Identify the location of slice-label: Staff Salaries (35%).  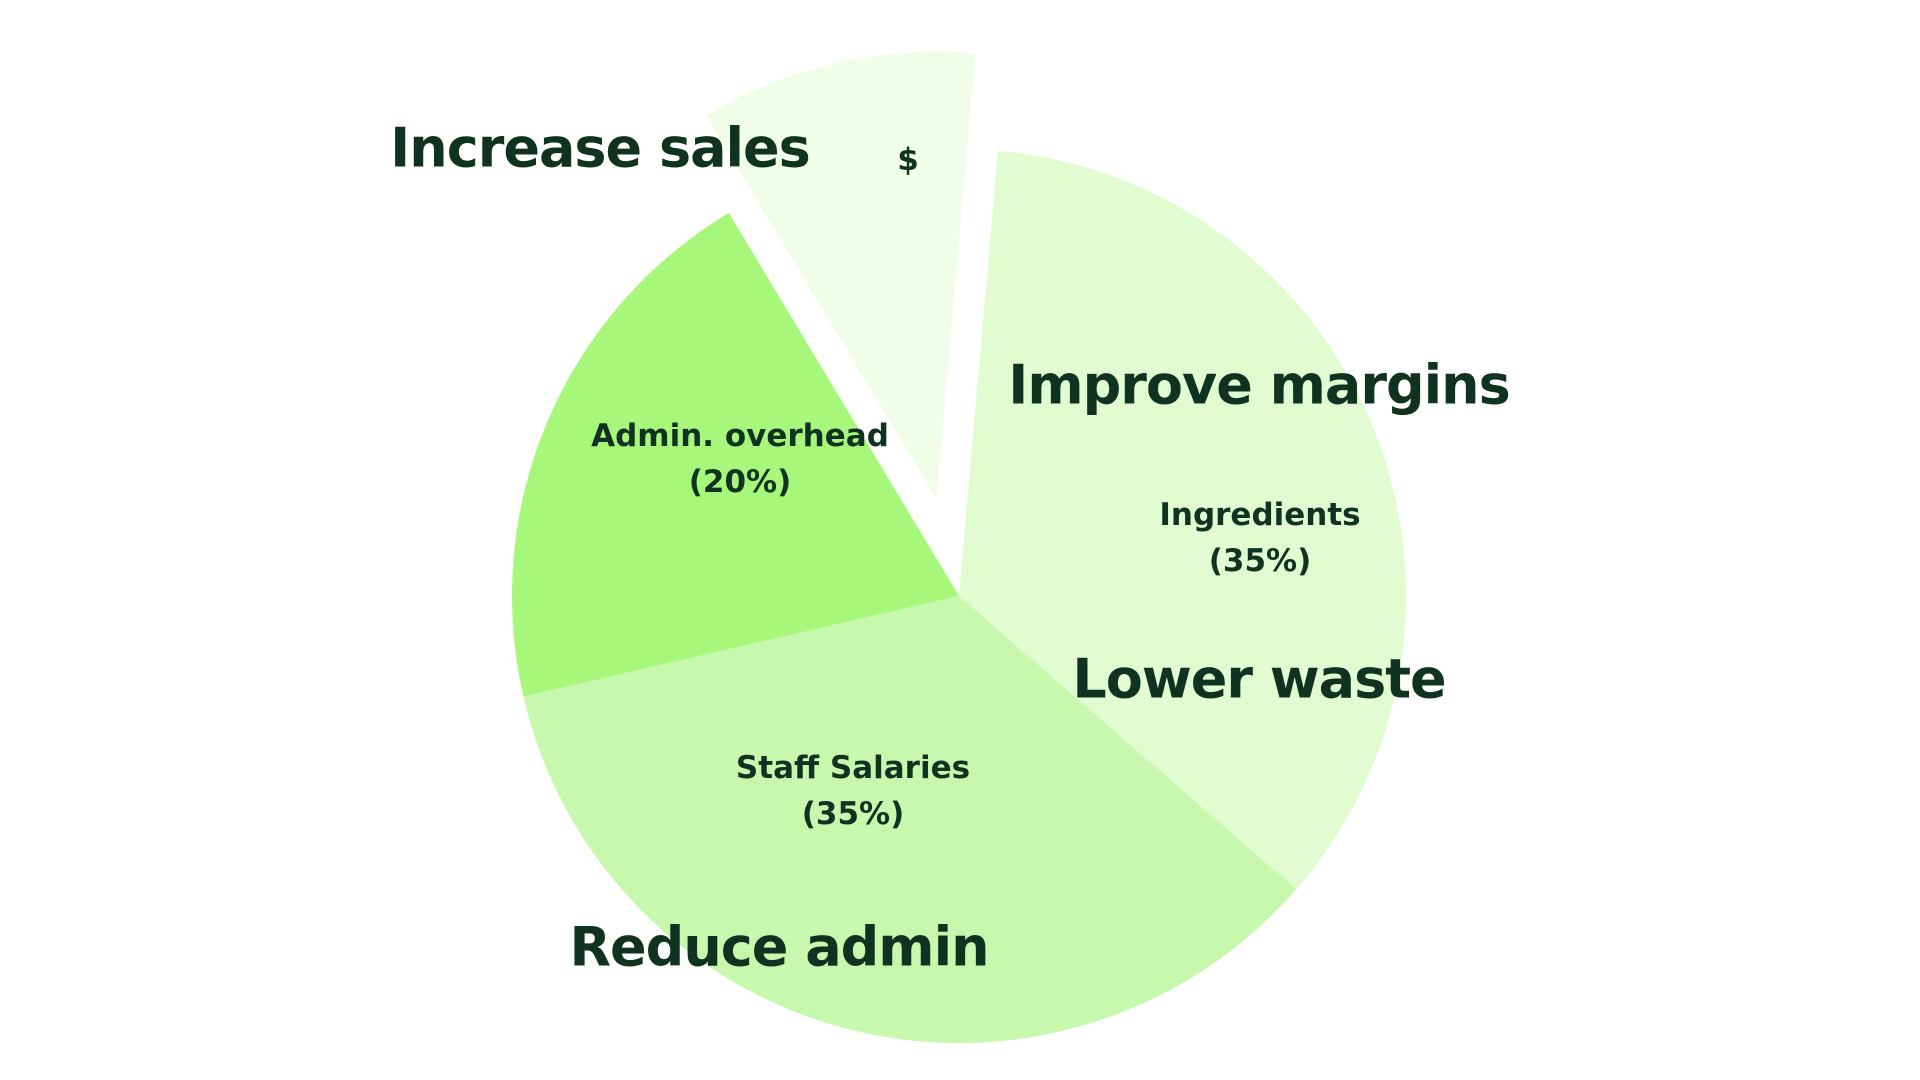
(853, 791).